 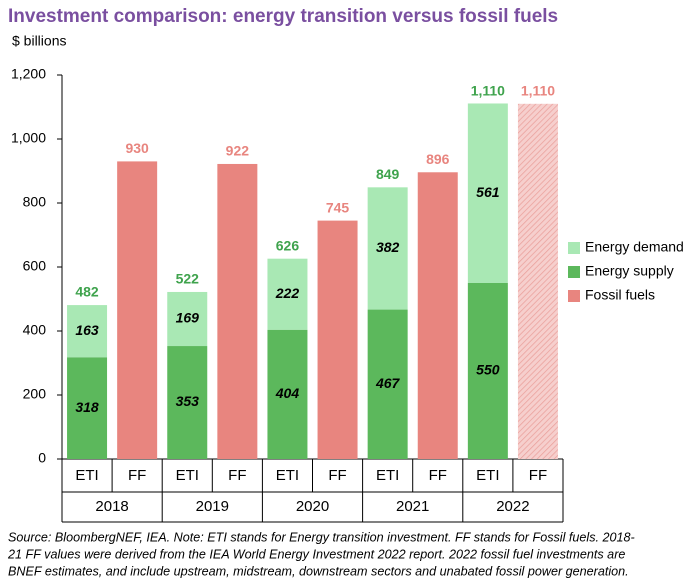 What do you see at coordinates (338, 207) in the screenshot?
I see `bar-total-label: 745` at bounding box center [338, 207].